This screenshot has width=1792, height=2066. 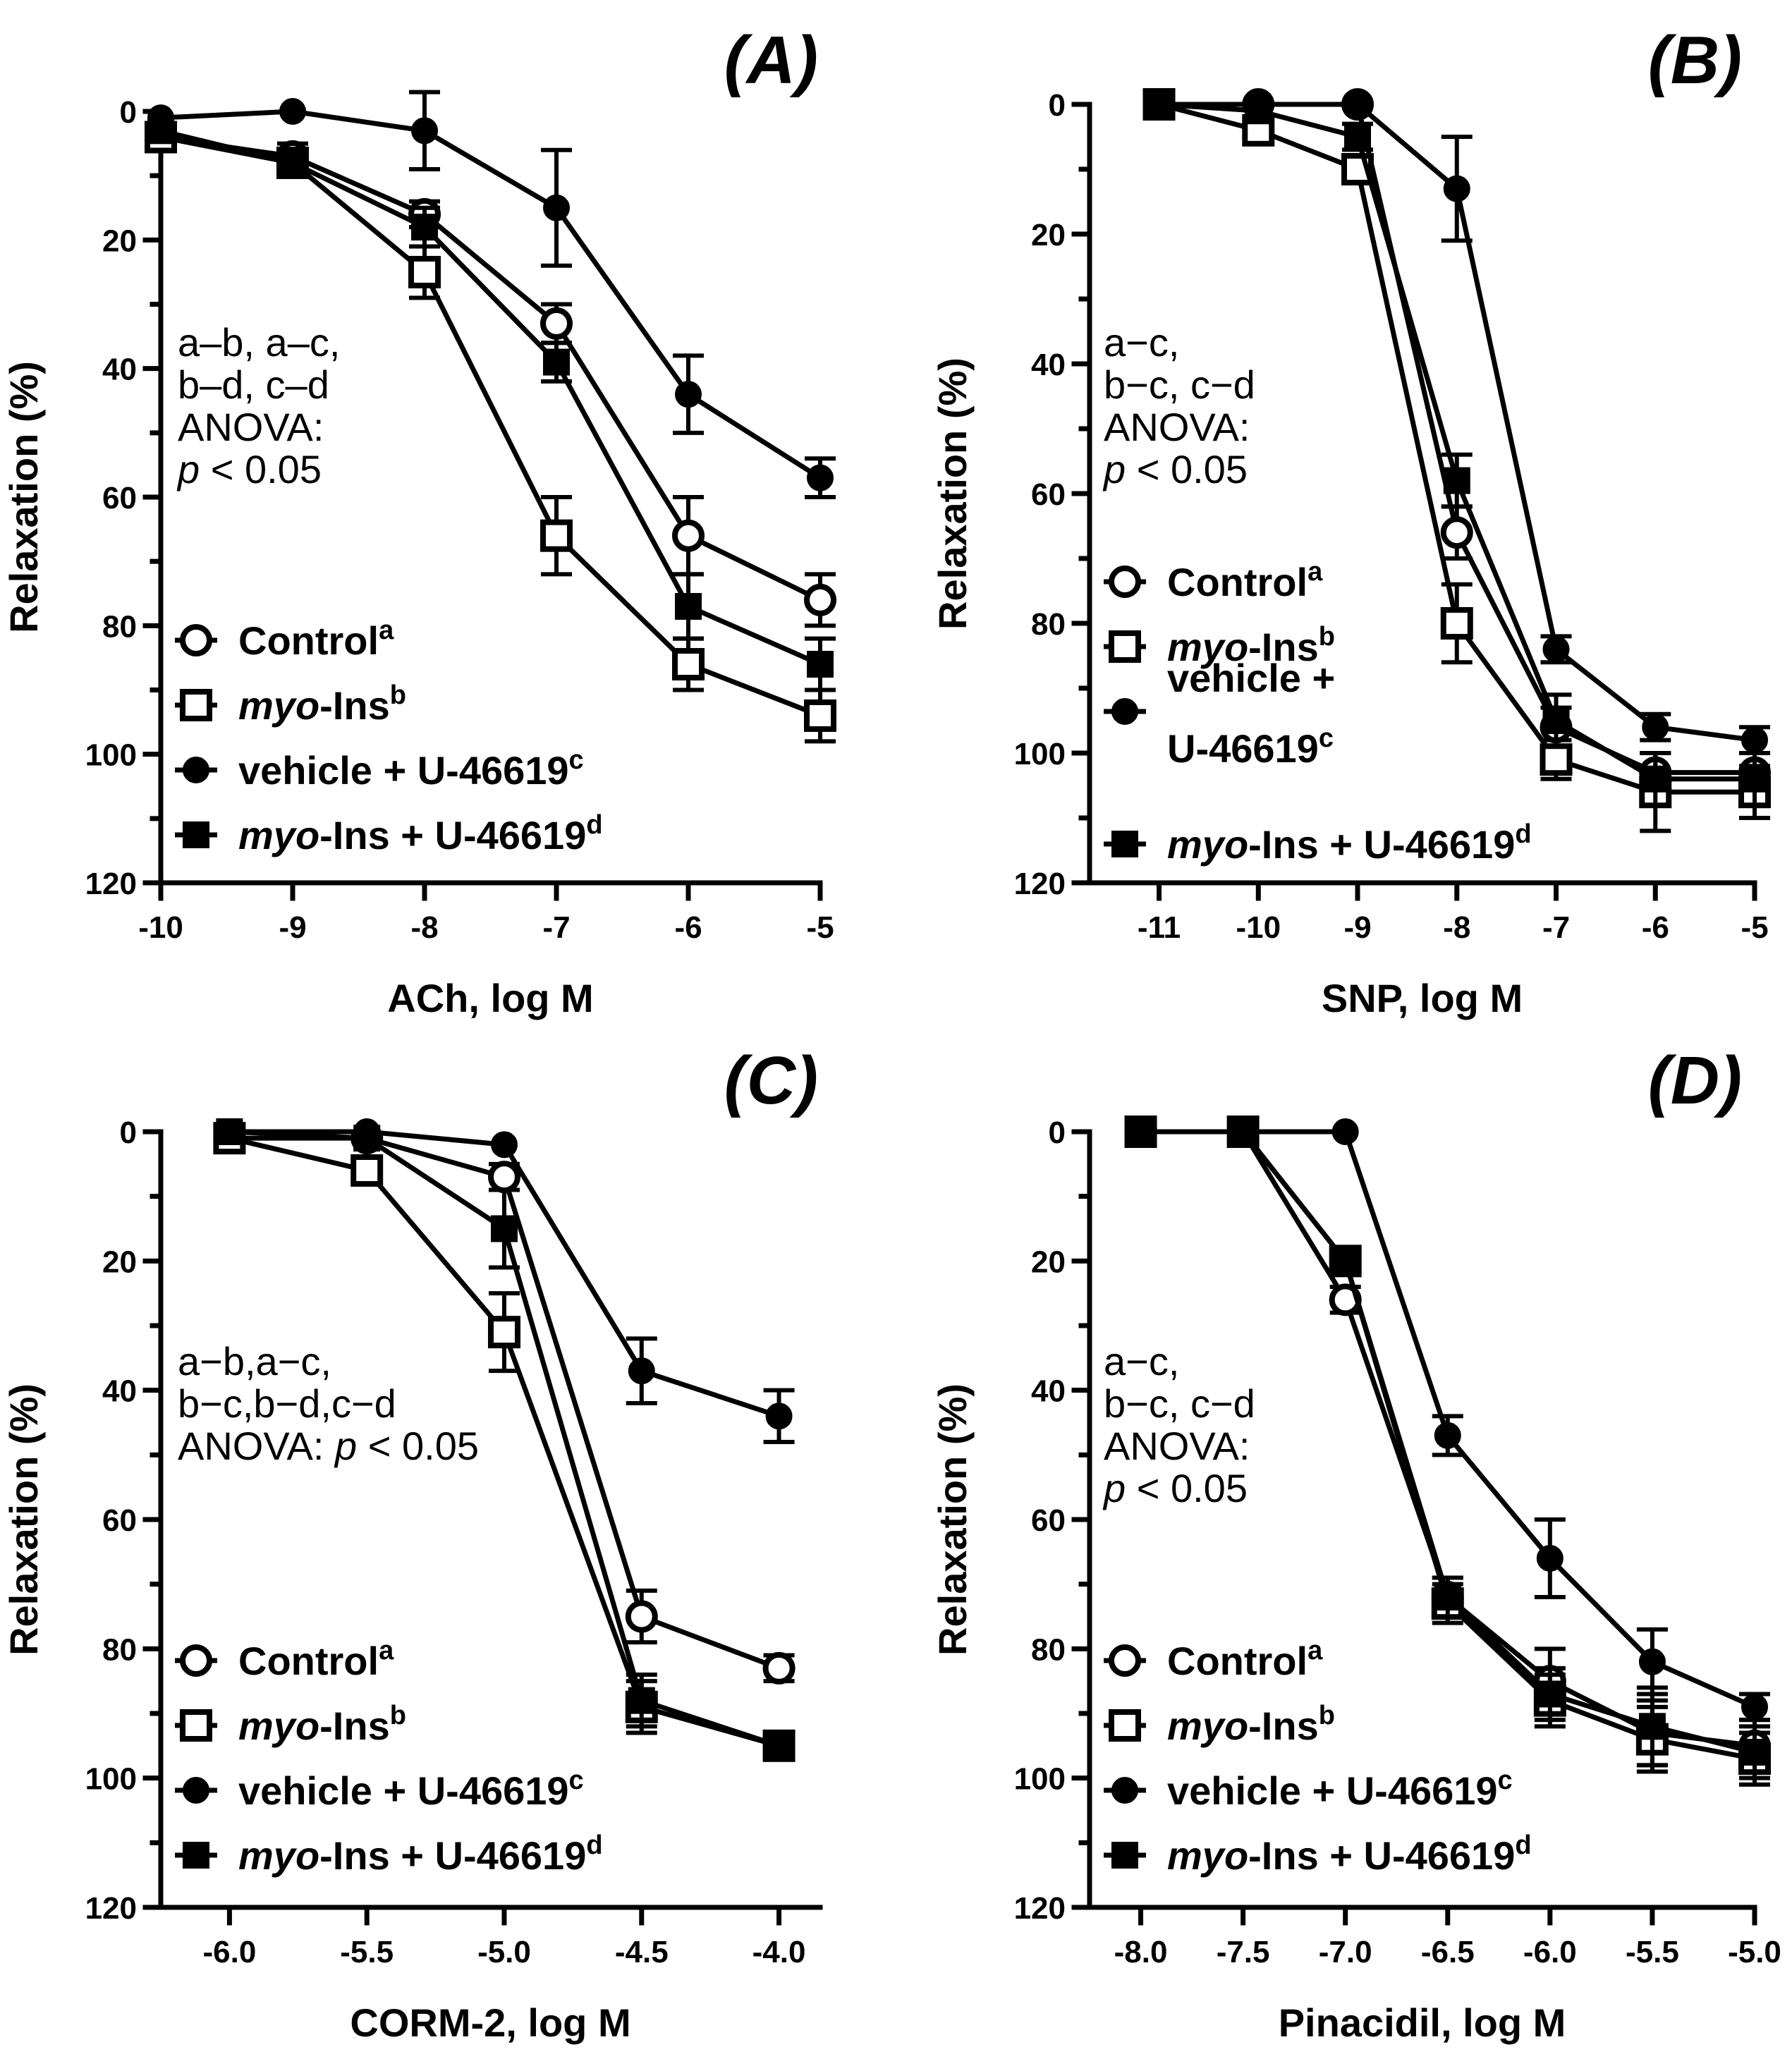 I want to click on legend-item-vehicle-u46619: vehicle + U-46619c, so click(x=1219, y=713).